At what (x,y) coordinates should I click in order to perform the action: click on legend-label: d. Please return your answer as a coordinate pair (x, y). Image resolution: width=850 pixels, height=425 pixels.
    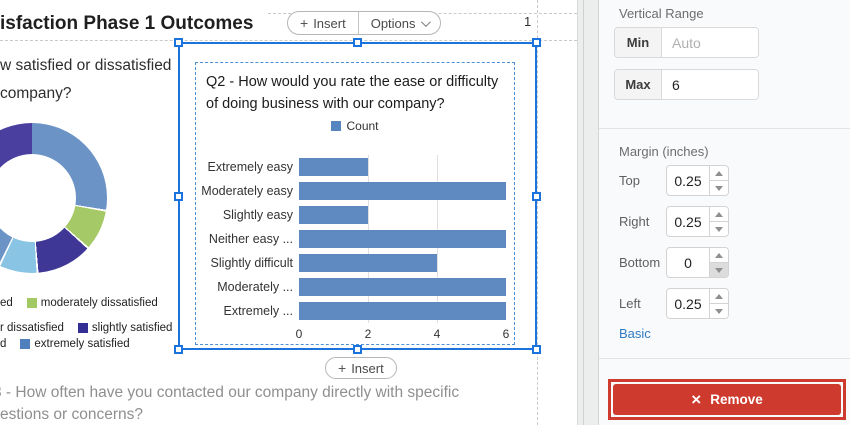
    Looking at the image, I should click on (3, 344).